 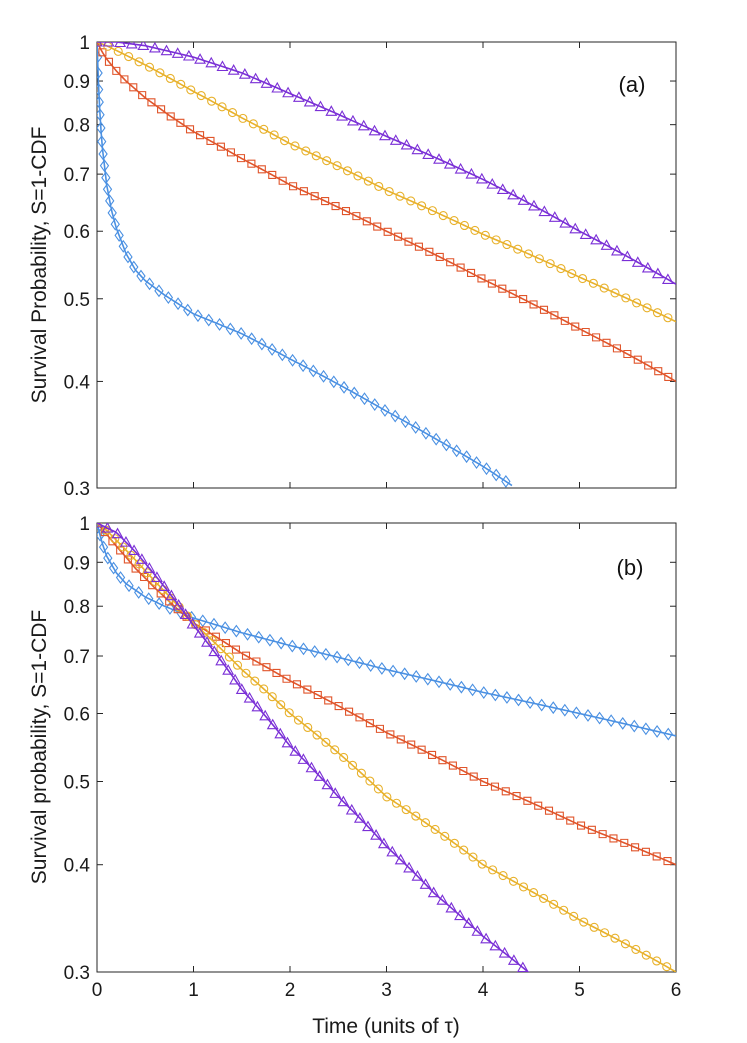 What do you see at coordinates (290, 990) in the screenshot?
I see `x-tick-label: 2` at bounding box center [290, 990].